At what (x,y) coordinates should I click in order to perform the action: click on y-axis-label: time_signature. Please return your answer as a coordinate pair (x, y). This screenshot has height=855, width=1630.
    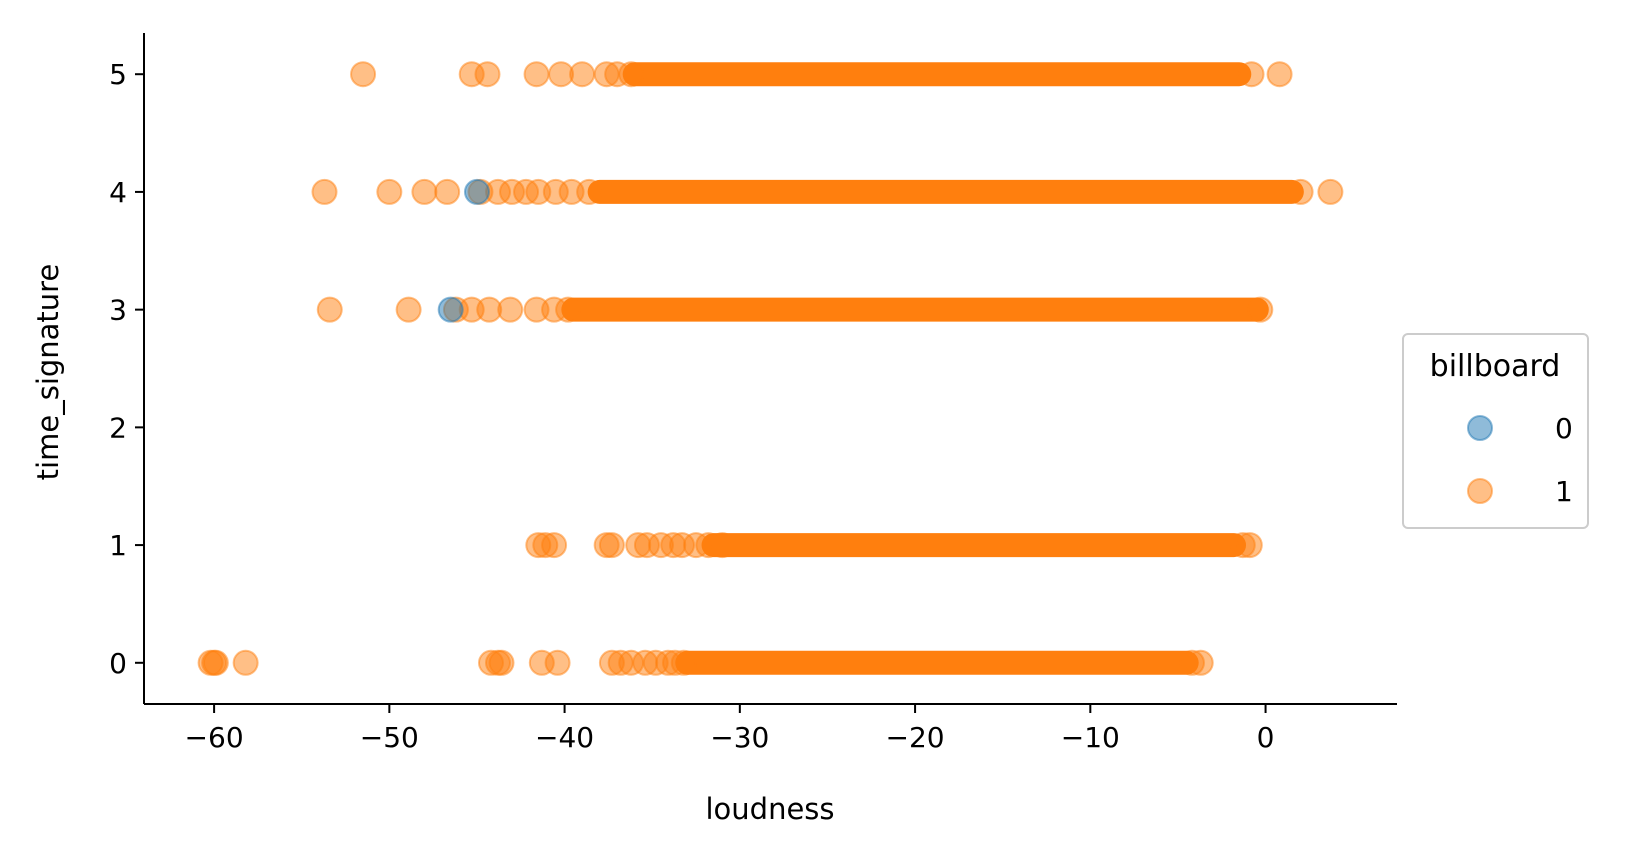
    Looking at the image, I should click on (48, 372).